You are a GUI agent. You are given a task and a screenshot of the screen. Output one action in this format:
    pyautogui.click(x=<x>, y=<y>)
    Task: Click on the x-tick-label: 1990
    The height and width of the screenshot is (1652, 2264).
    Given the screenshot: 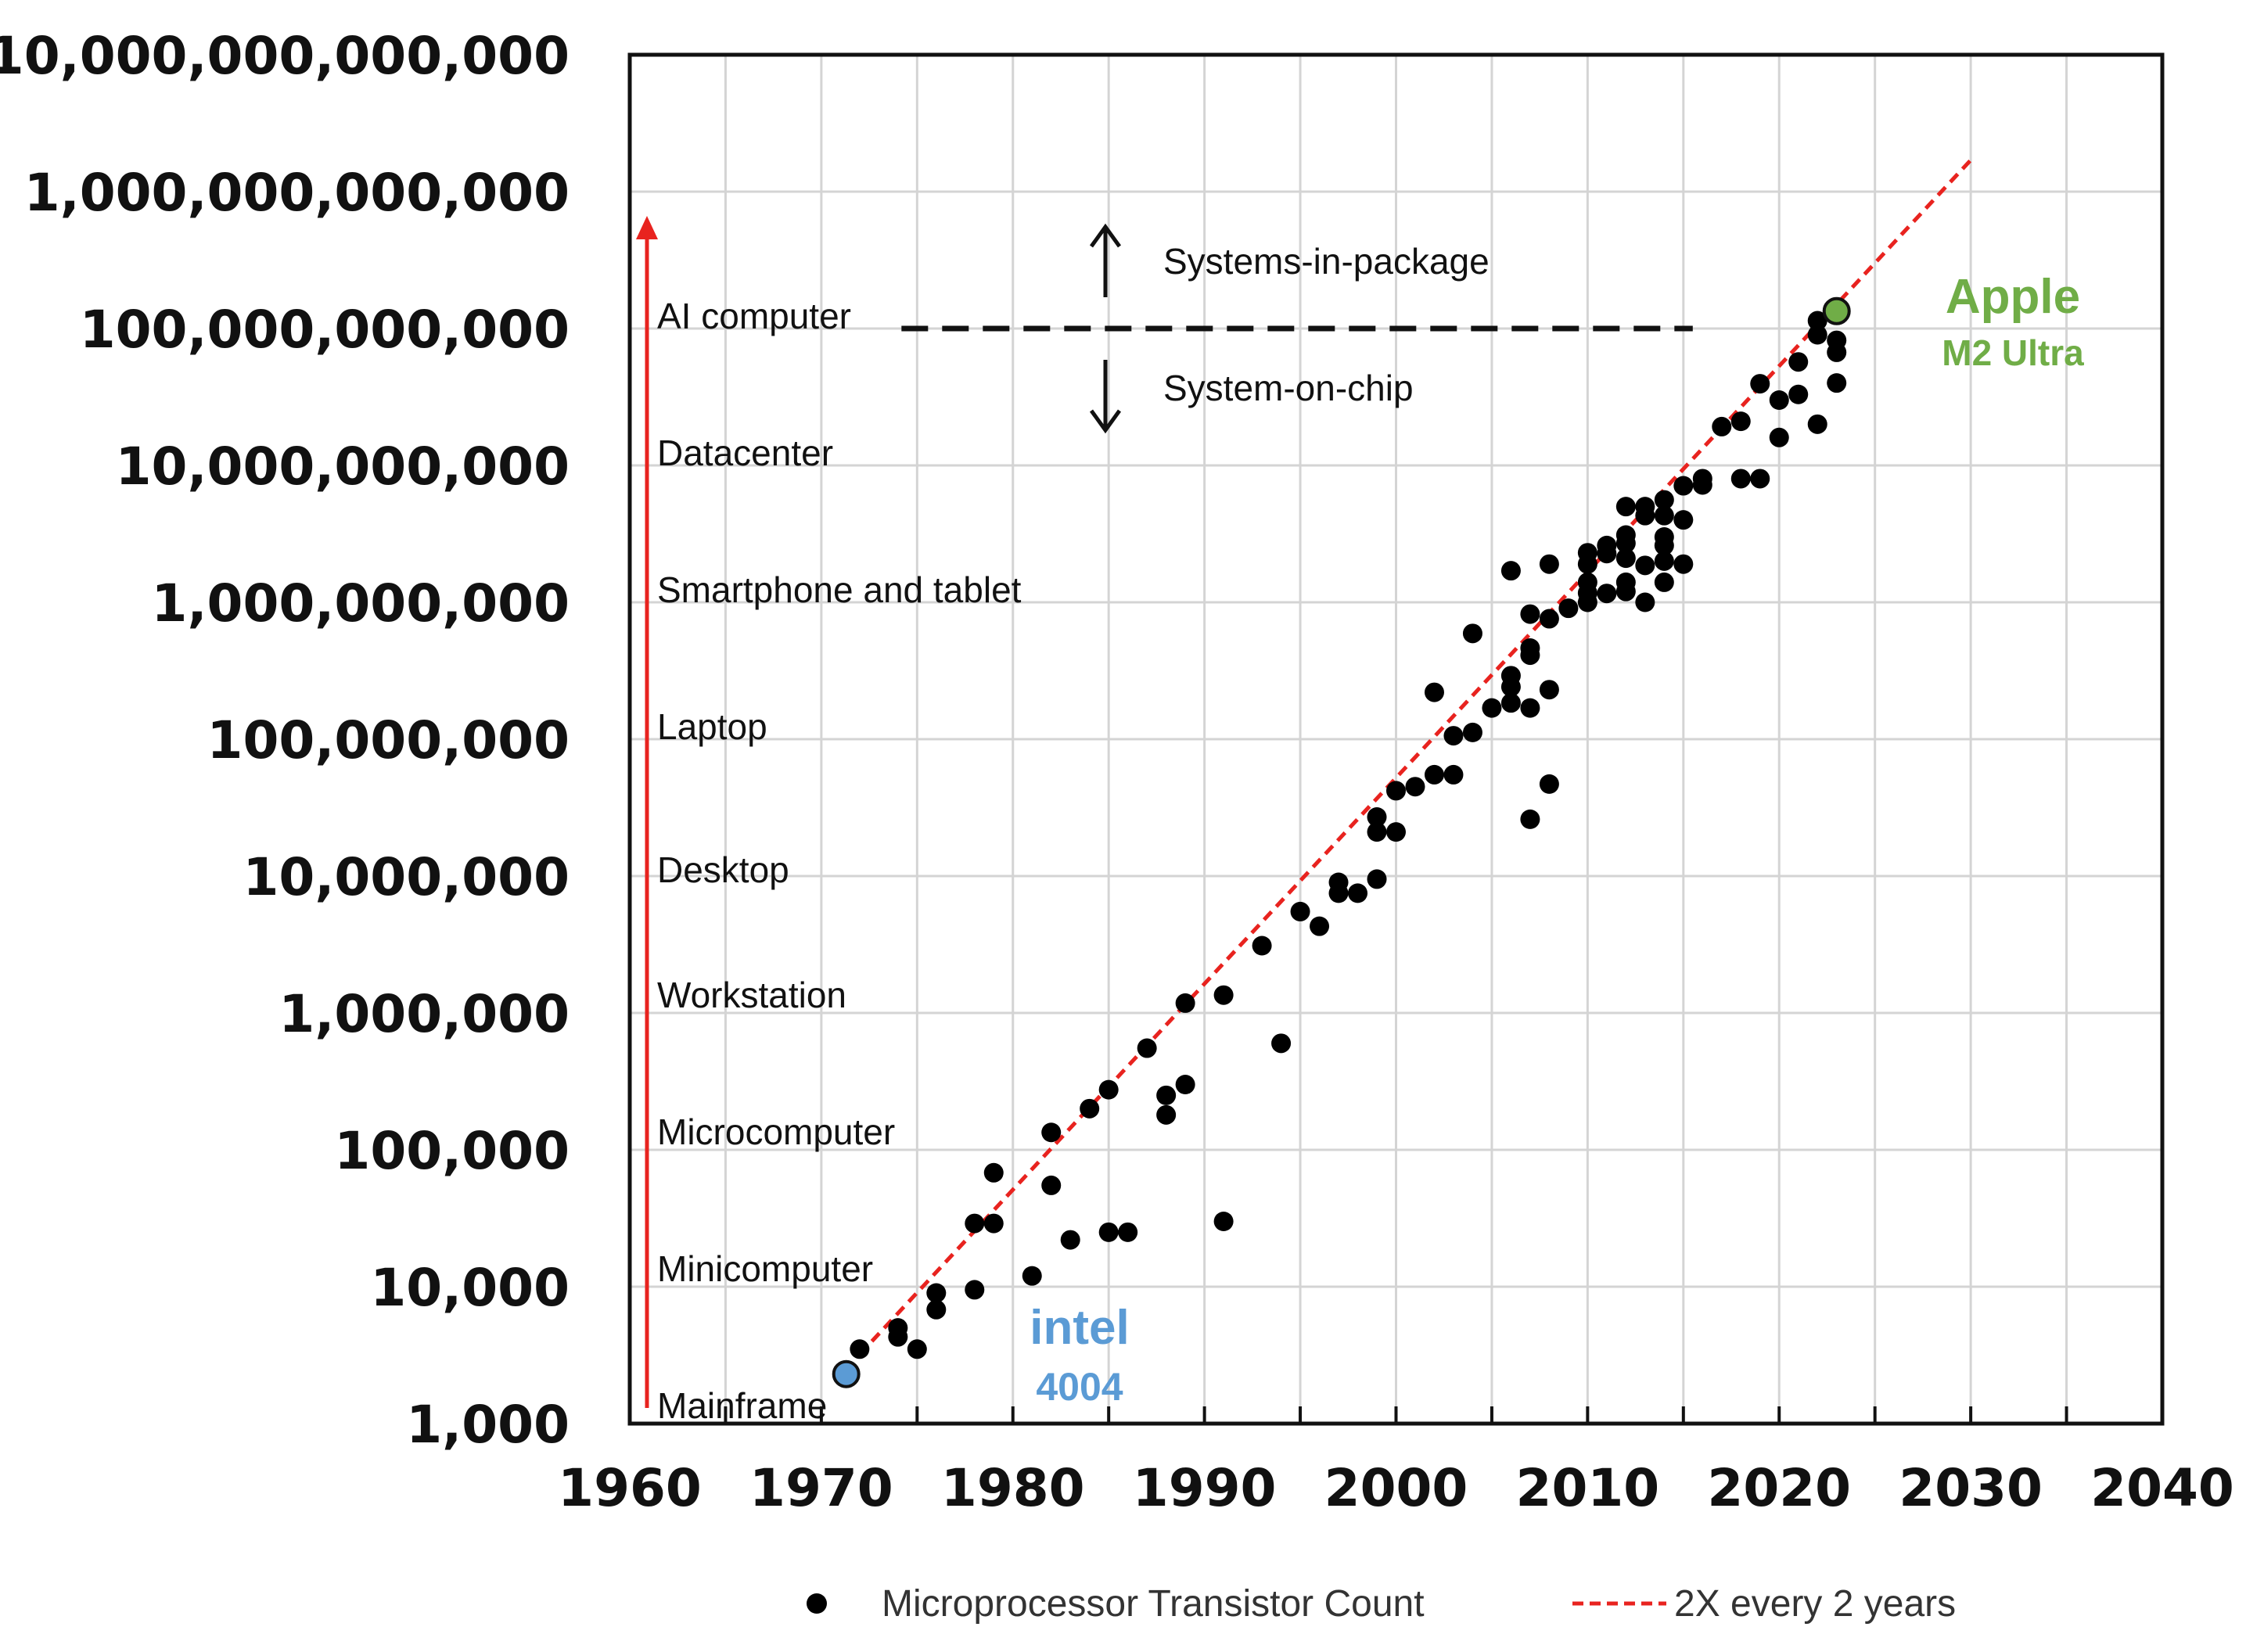 What is the action you would take?
    pyautogui.click(x=1205, y=1488)
    